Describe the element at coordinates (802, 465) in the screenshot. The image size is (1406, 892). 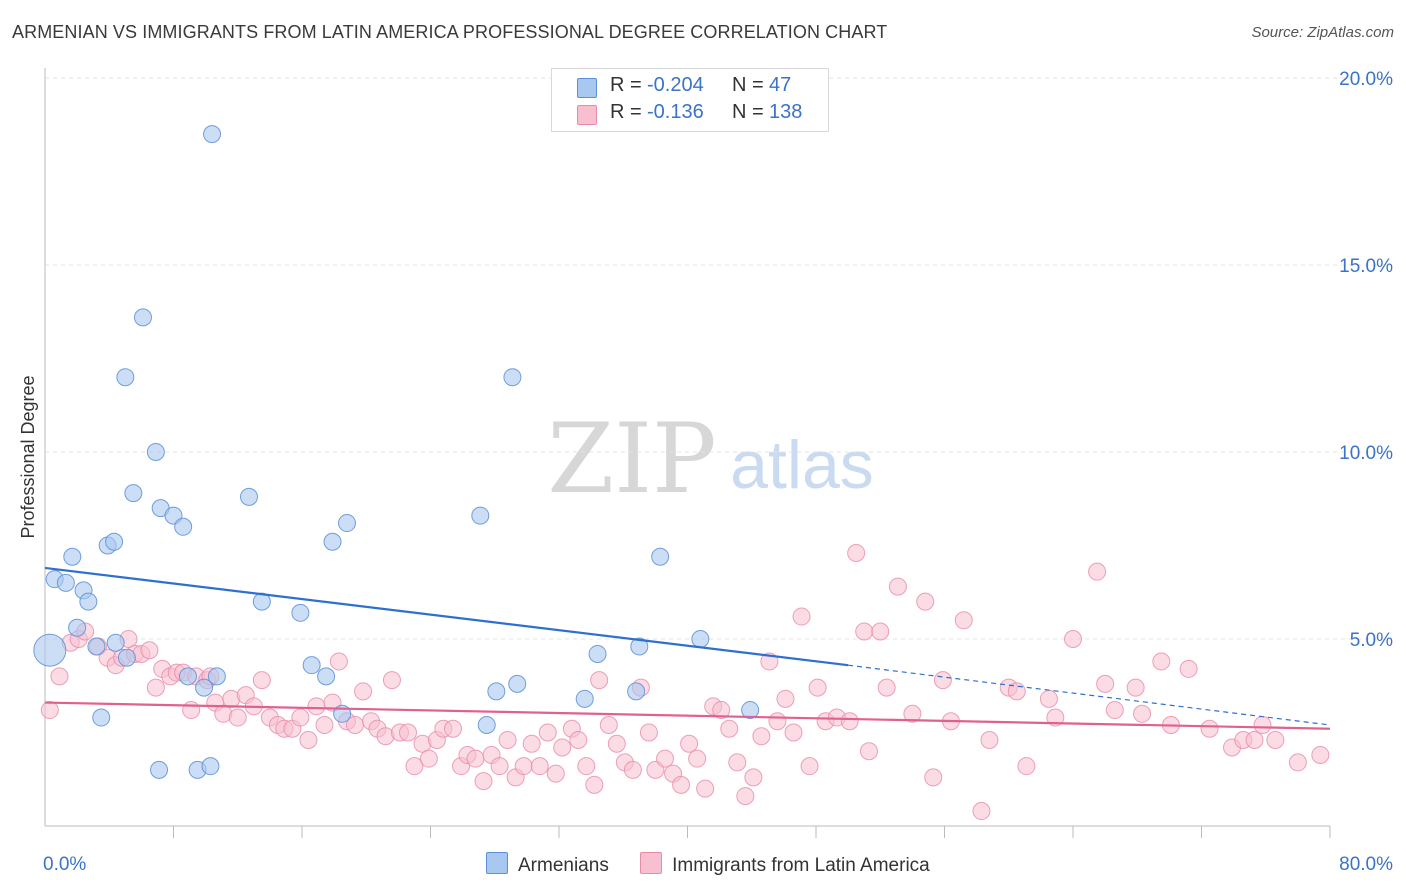
I see `watermark-atlas: atlas` at that location.